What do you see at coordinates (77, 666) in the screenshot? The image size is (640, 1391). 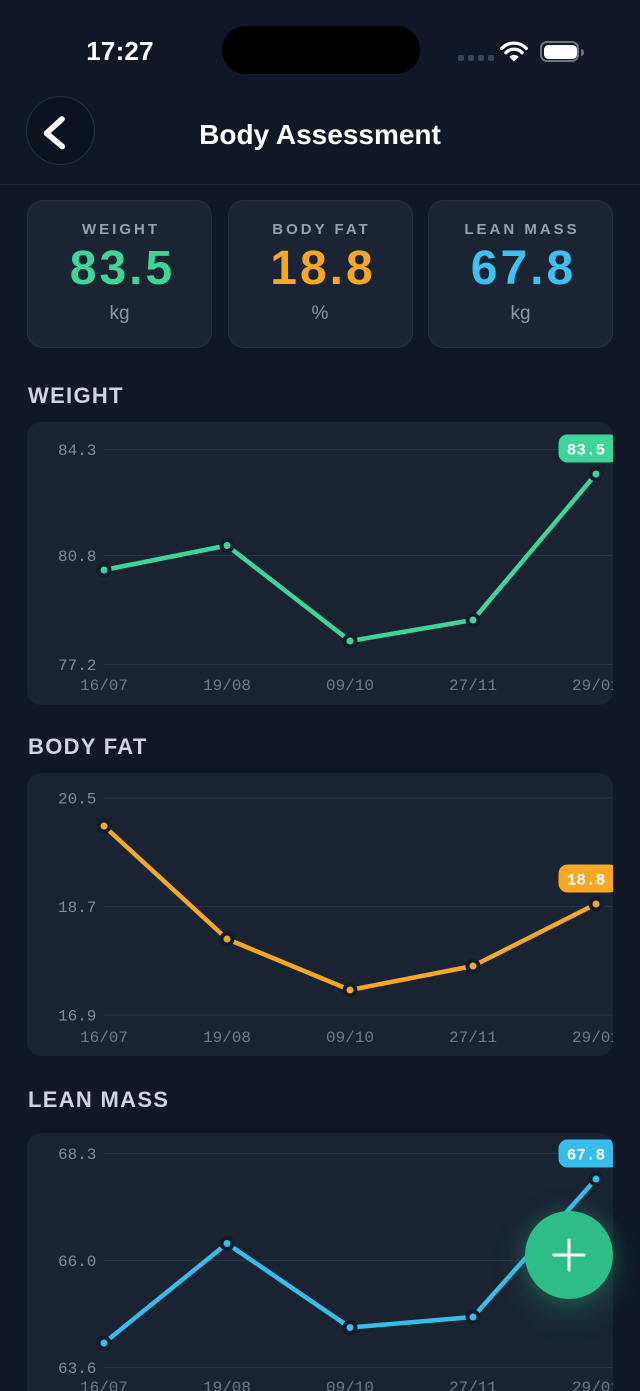 I see `svg-text: 77.2` at bounding box center [77, 666].